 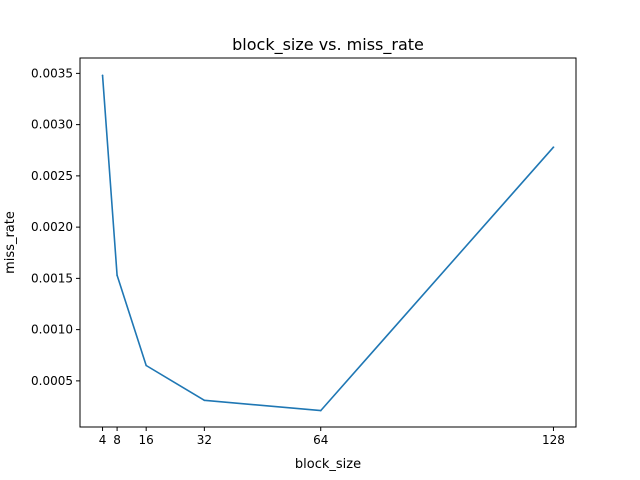 I want to click on y-tick-label: 0.0005, so click(x=52, y=381).